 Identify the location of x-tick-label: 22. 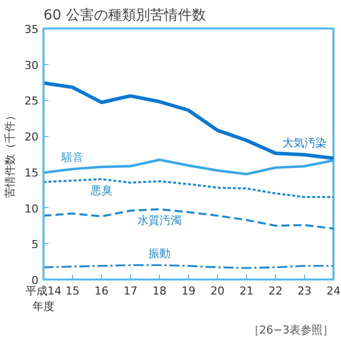
(275, 291).